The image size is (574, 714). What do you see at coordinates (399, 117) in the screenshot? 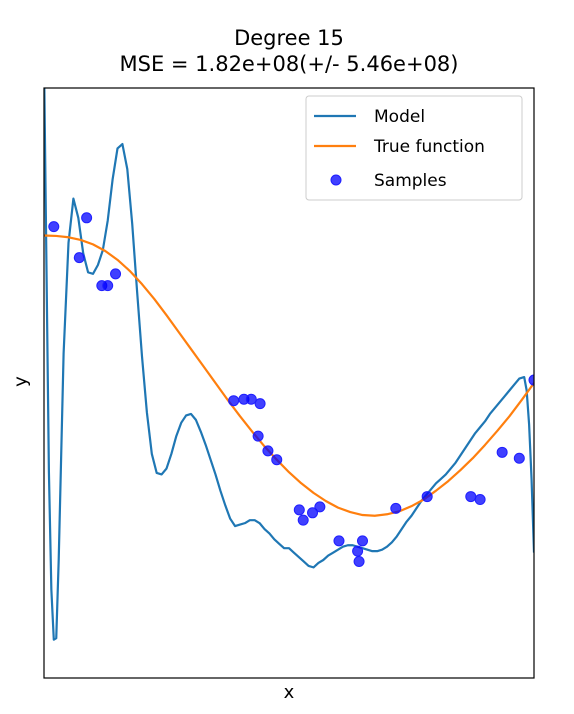
I see `legend-model-label: Model` at bounding box center [399, 117].